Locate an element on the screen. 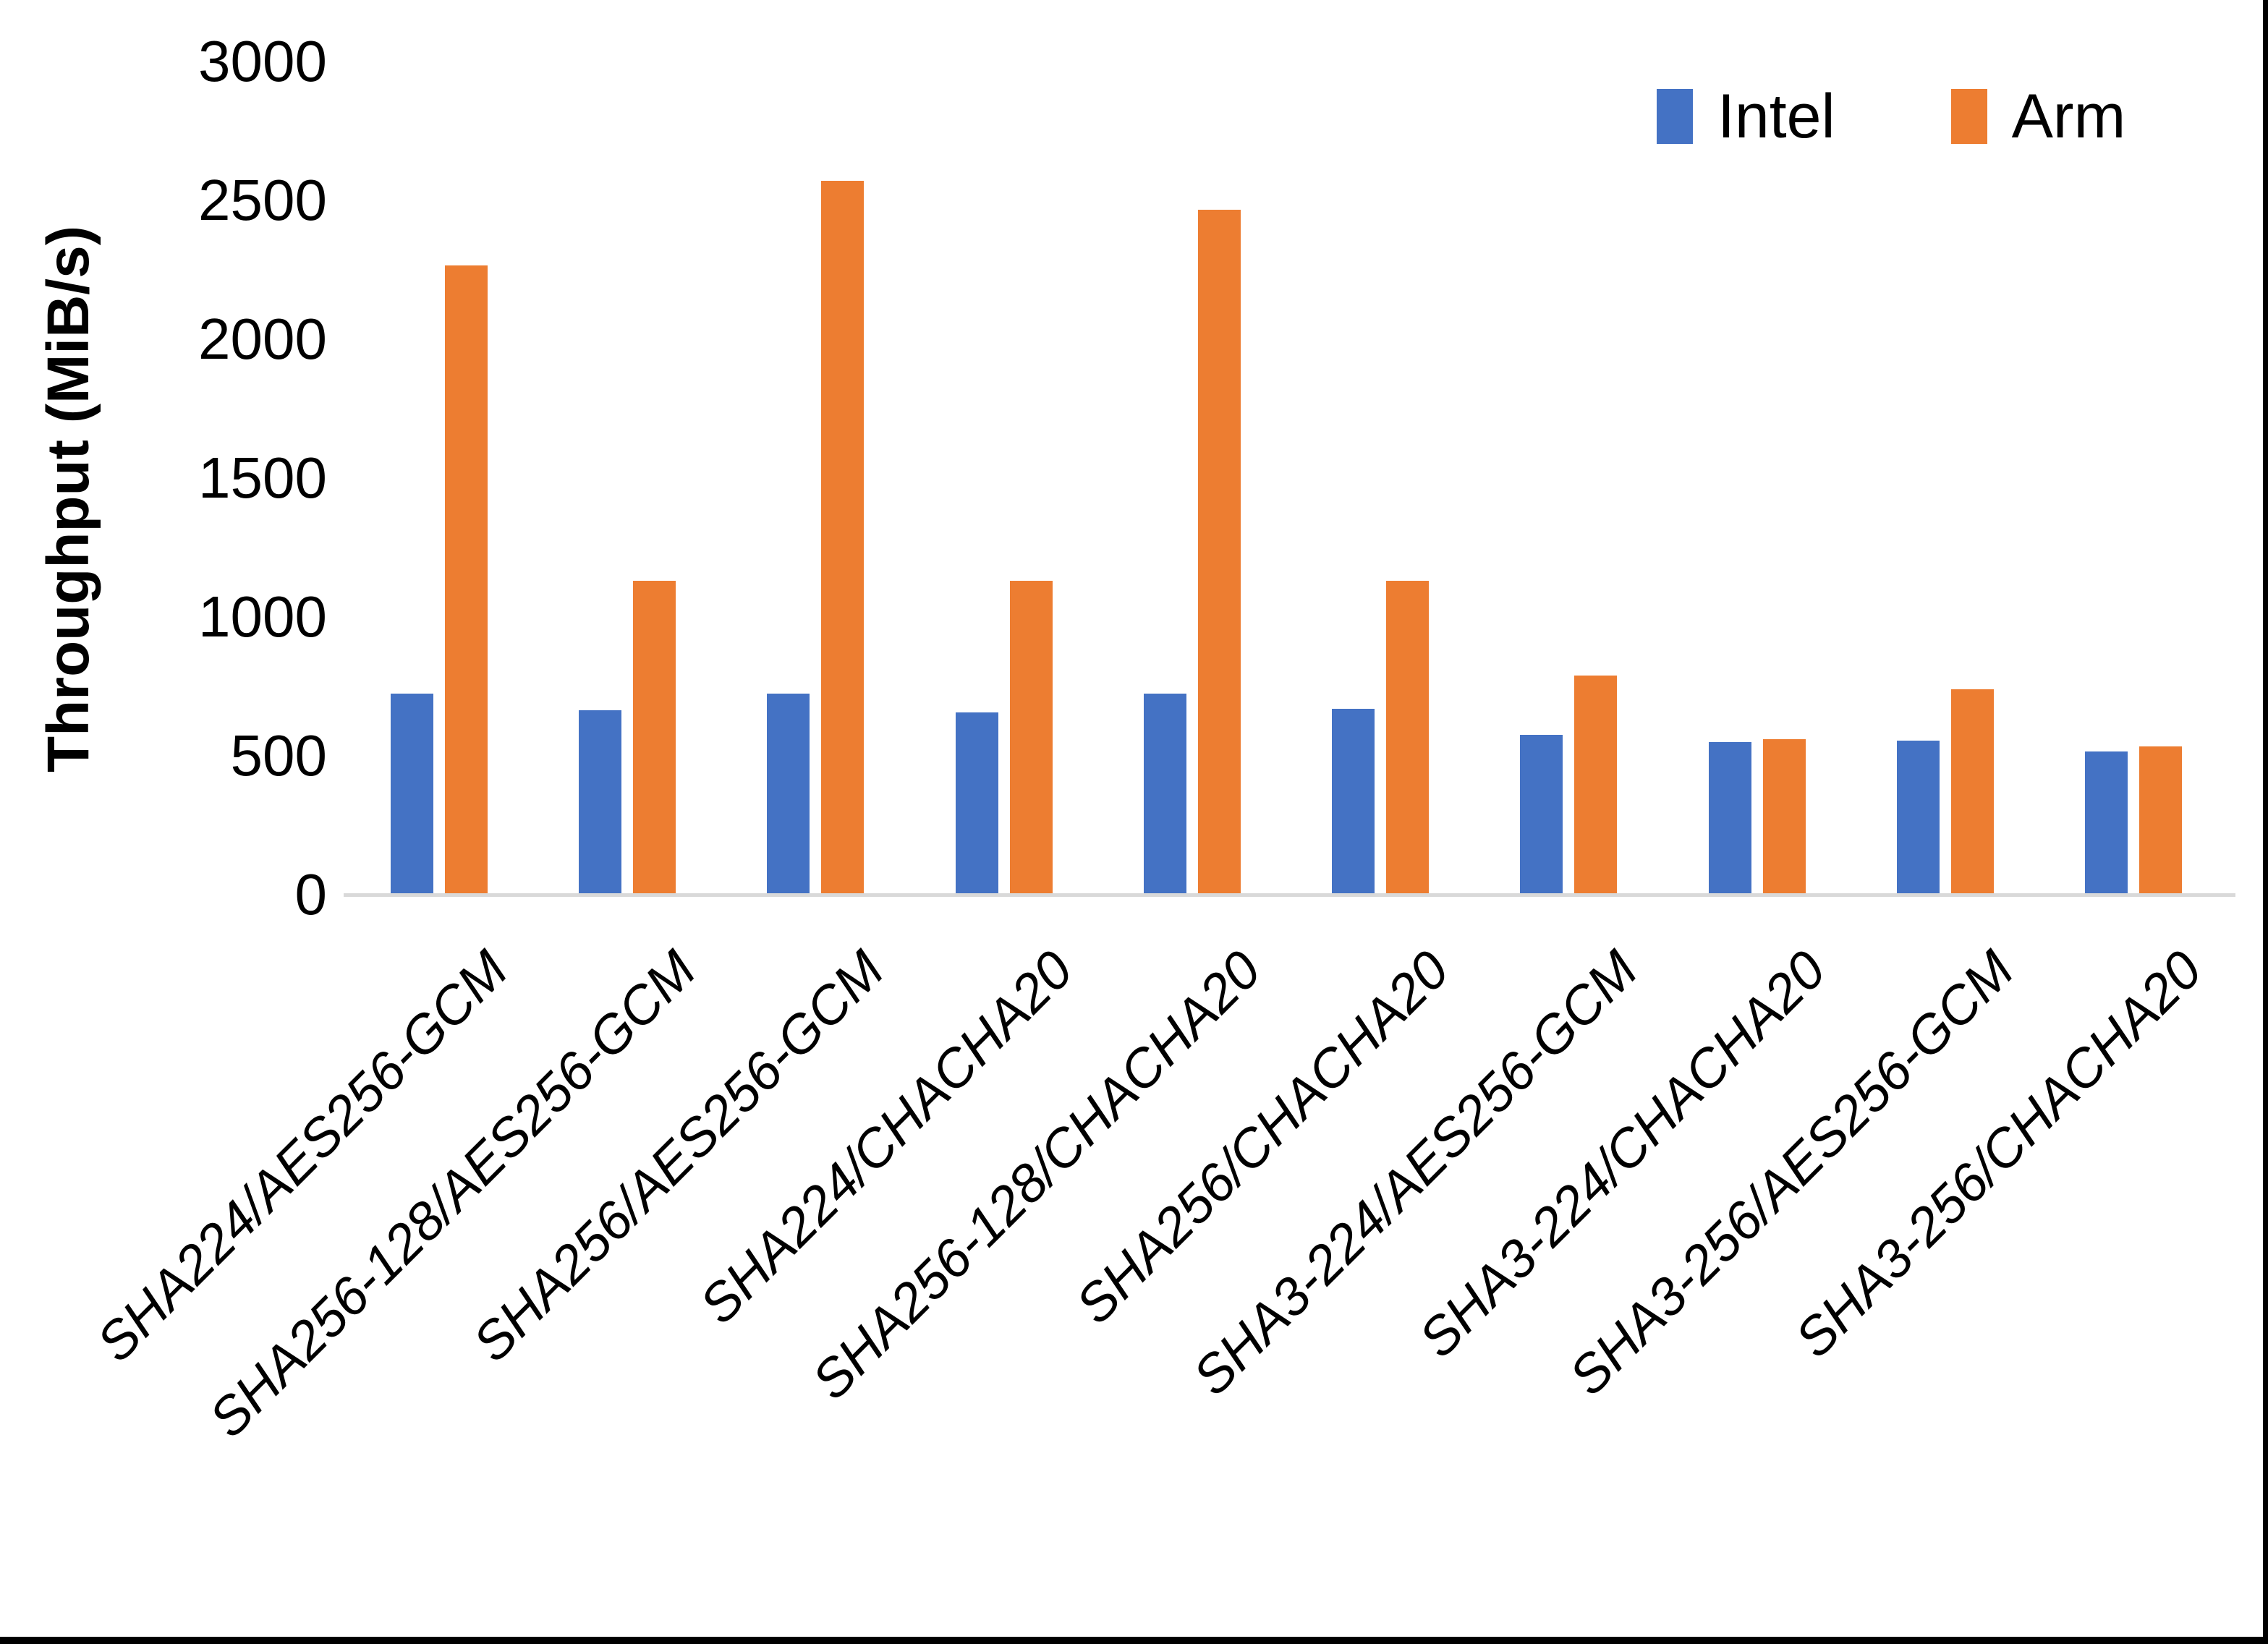 This screenshot has height=1644, width=2268. legend-label-arm: Arm is located at coordinates (2068, 116).